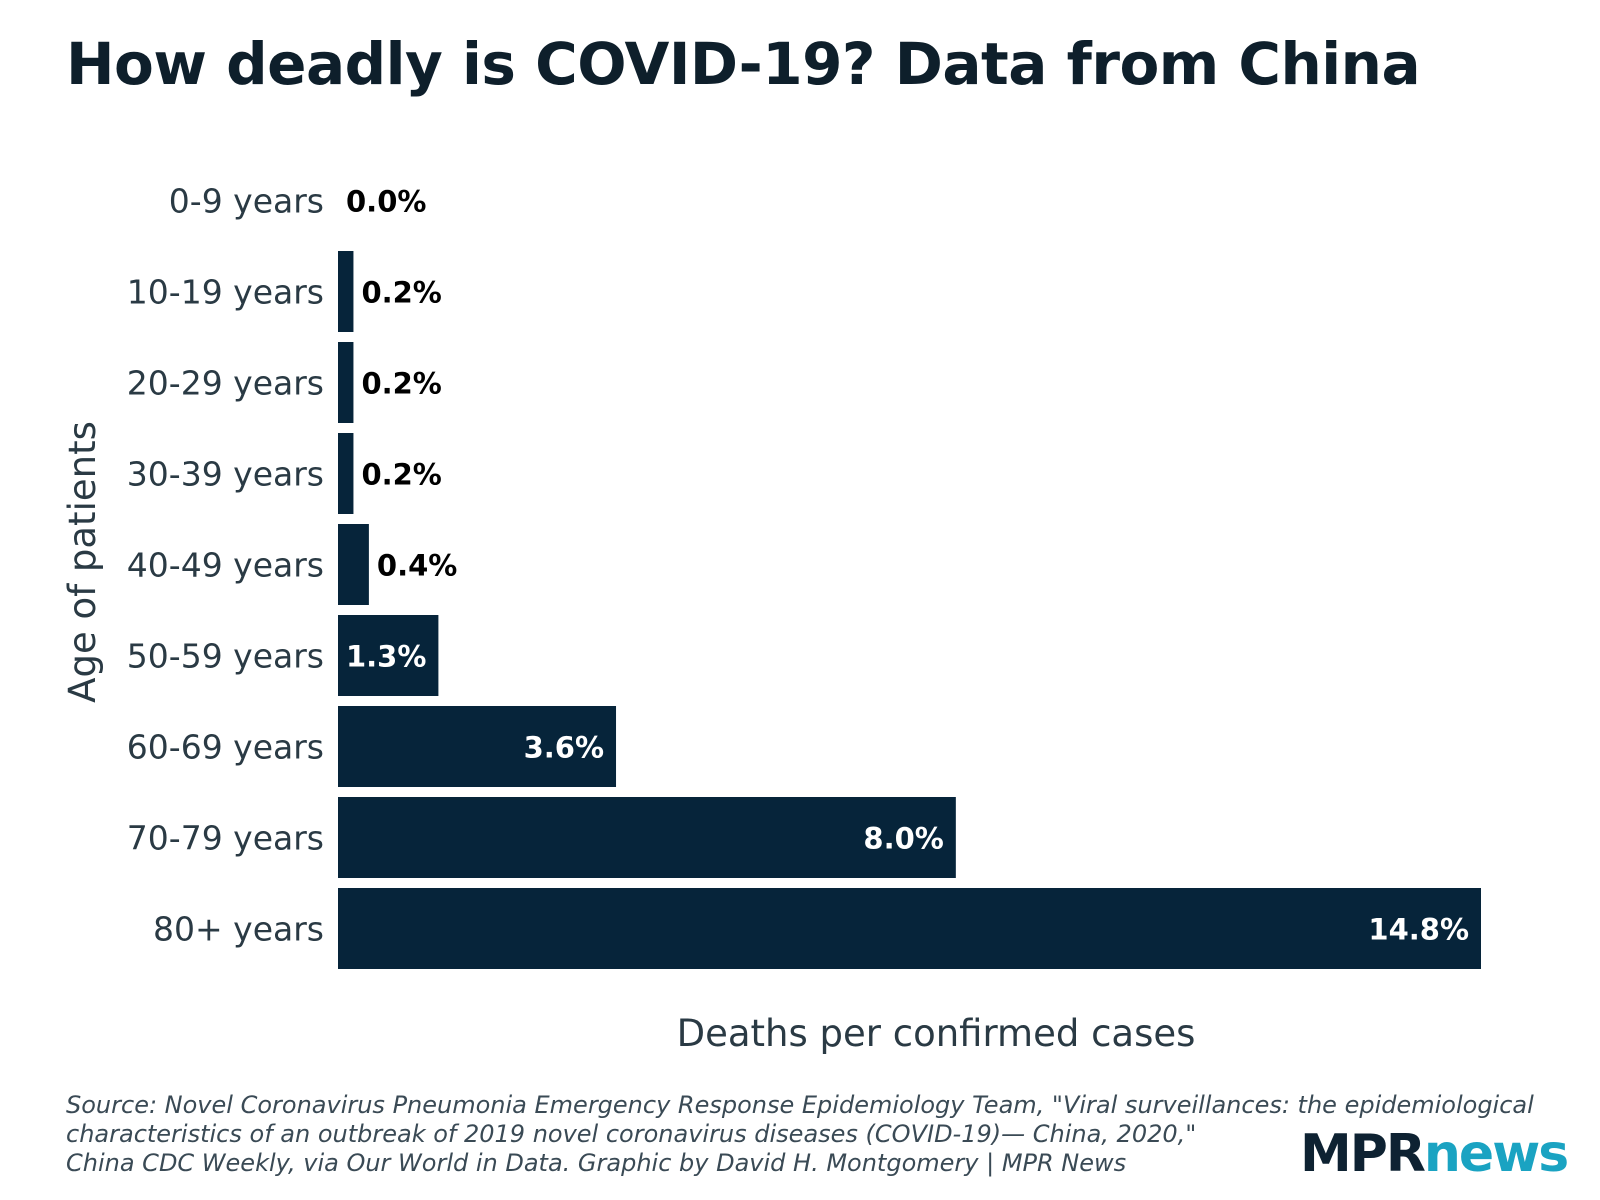 This screenshot has height=1200, width=1600. Describe the element at coordinates (564, 748) in the screenshot. I see `value-label-60-69-years: 3.6%` at that location.